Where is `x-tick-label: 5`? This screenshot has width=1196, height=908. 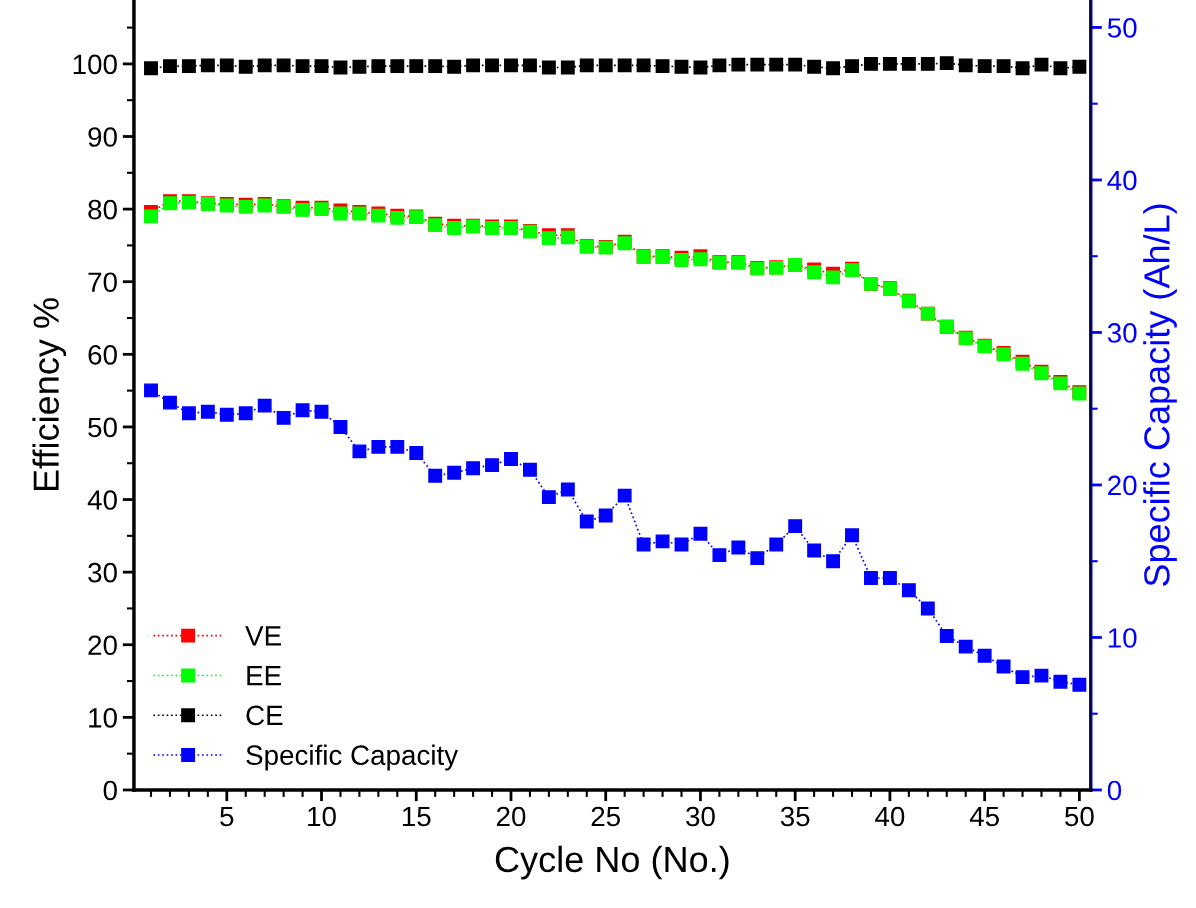 x-tick-label: 5 is located at coordinates (227, 816).